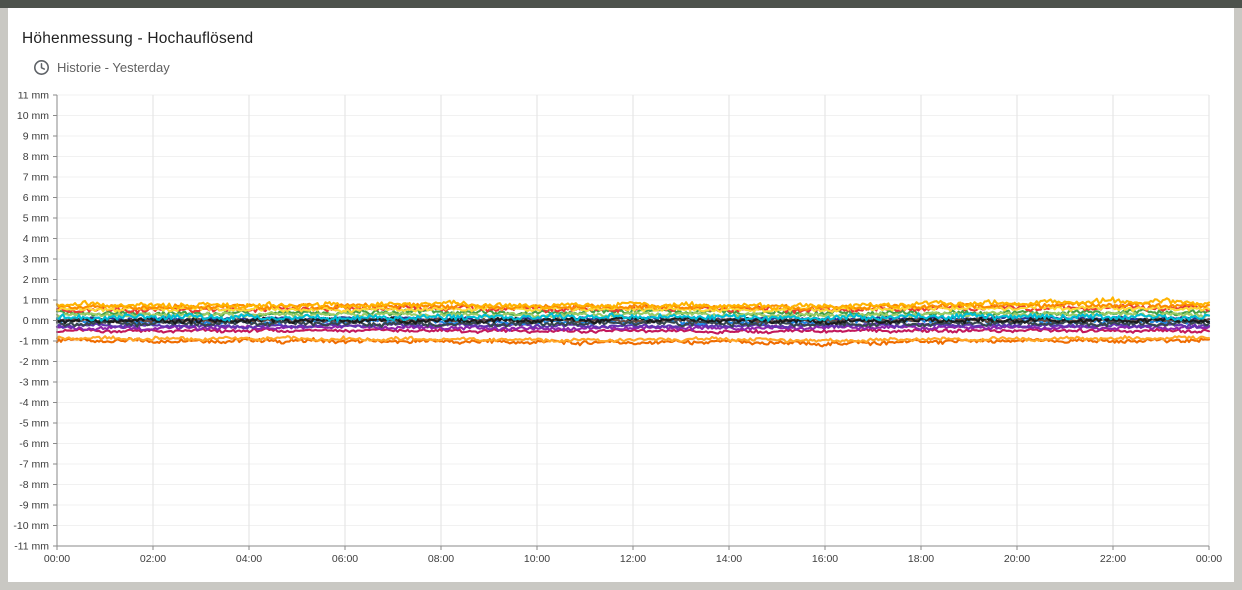  What do you see at coordinates (1017, 559) in the screenshot?
I see `svg-text: 20:00` at bounding box center [1017, 559].